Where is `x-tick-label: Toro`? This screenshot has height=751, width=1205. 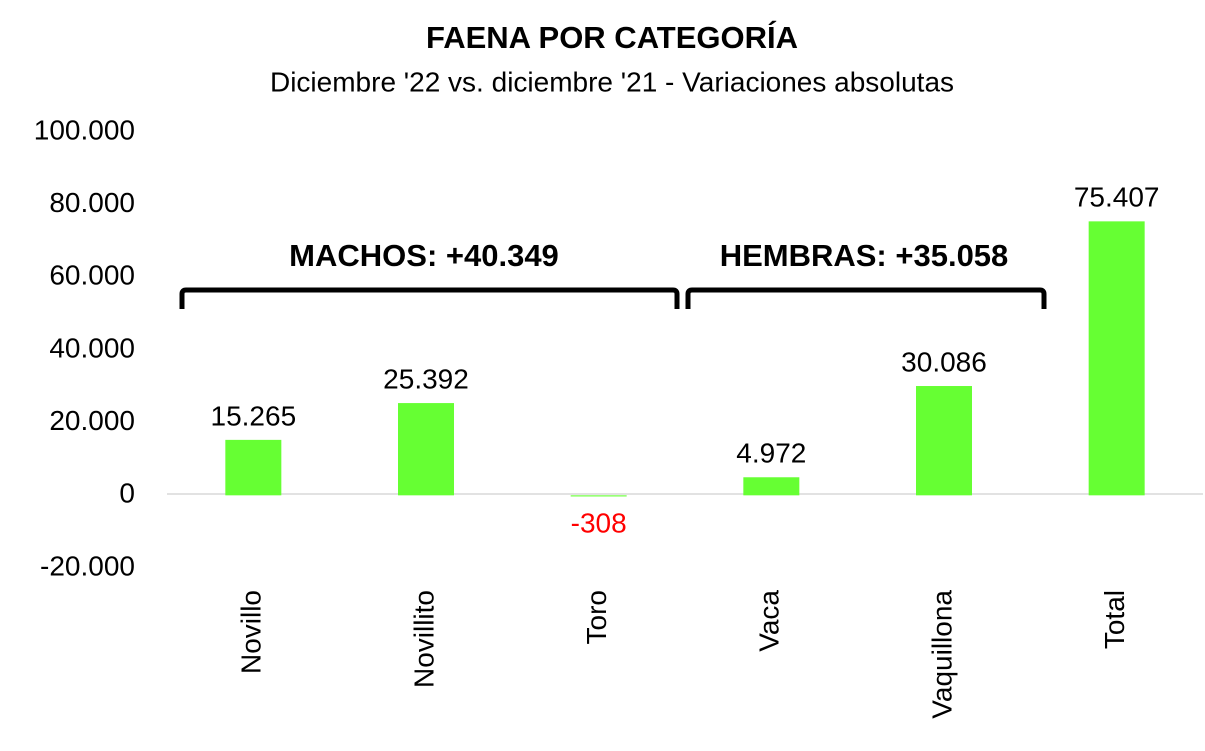 x-tick-label: Toro is located at coordinates (596, 617).